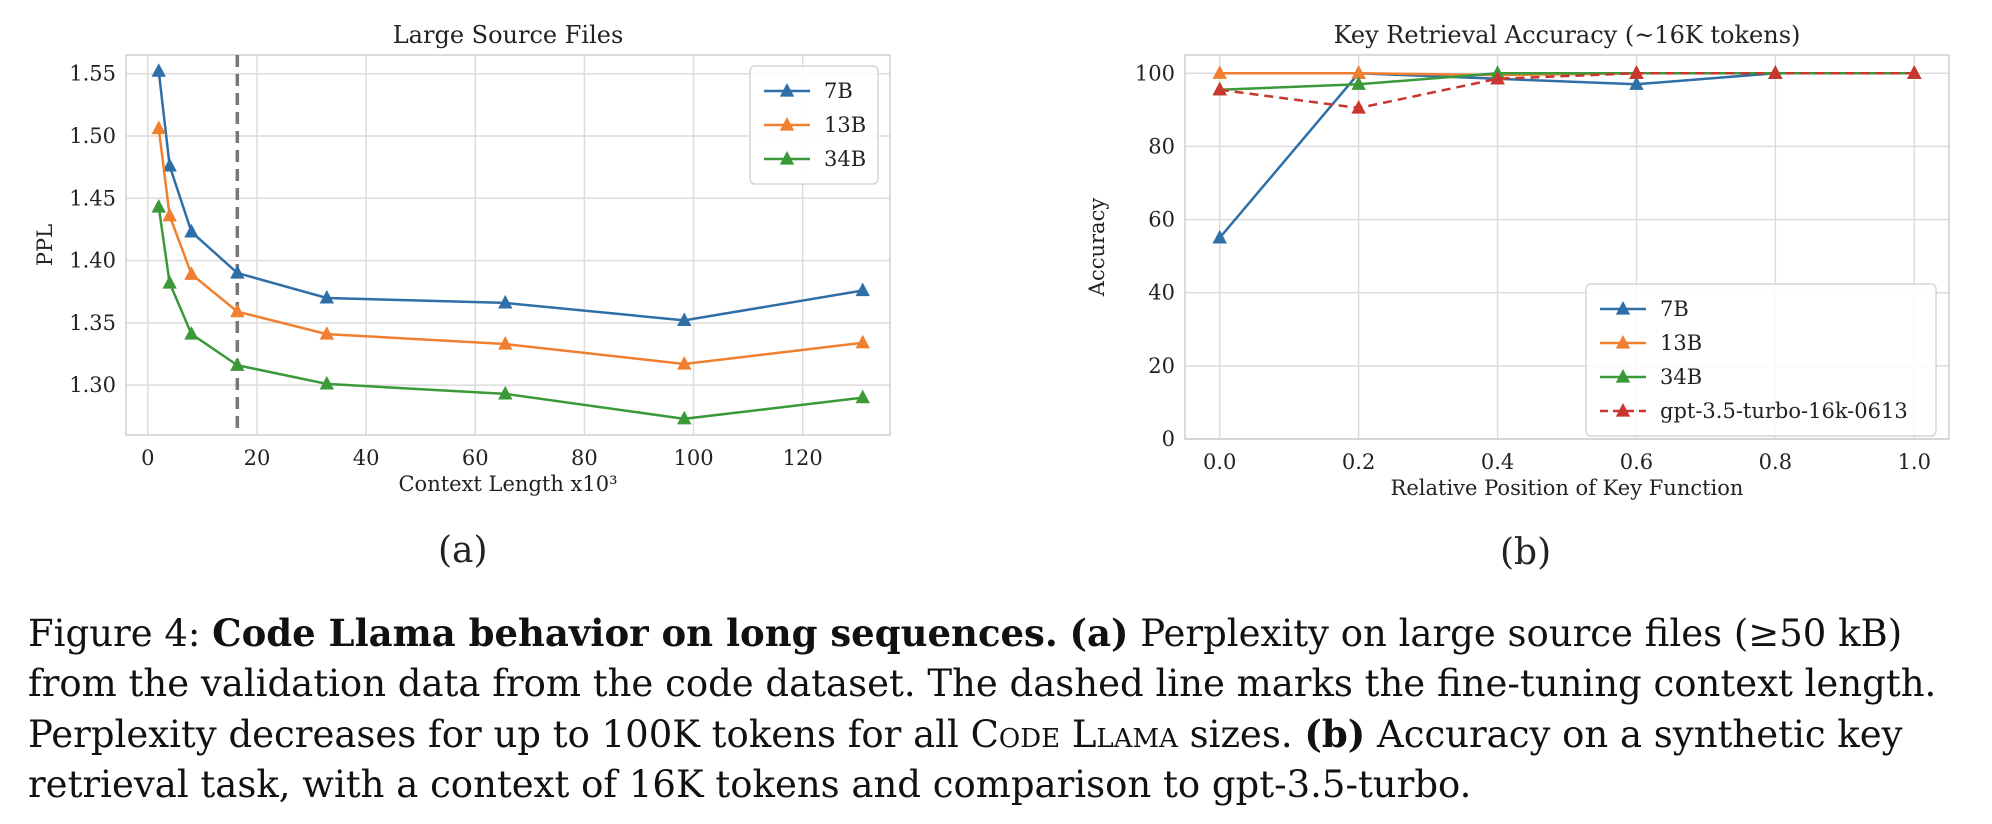  Describe the element at coordinates (693, 458) in the screenshot. I see `x-tick-label-5: 100` at that location.